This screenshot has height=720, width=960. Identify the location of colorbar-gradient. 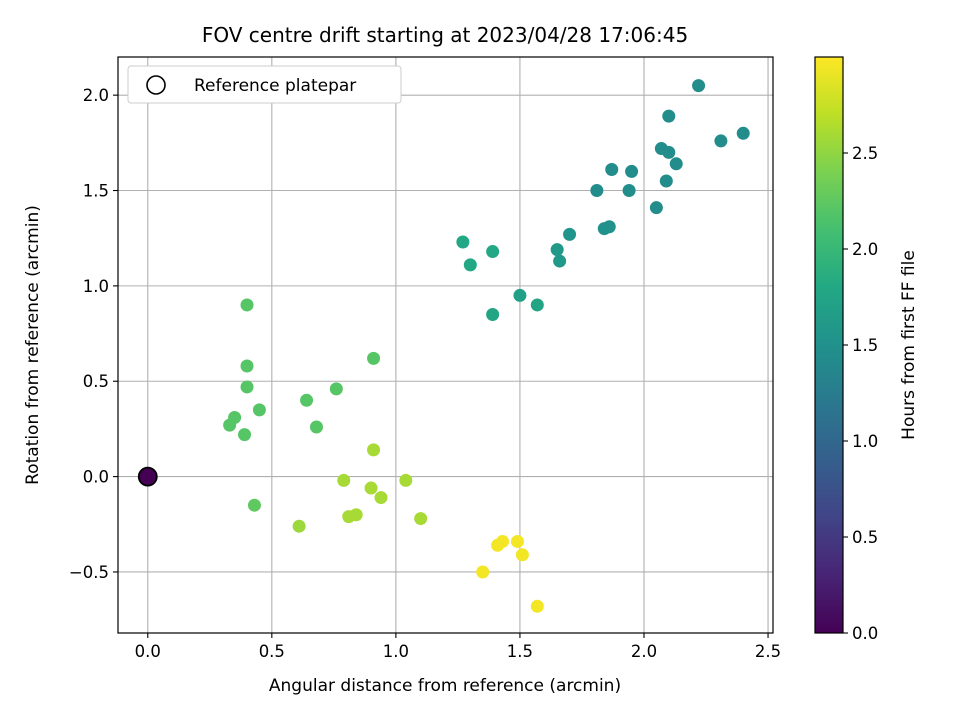
(829, 345).